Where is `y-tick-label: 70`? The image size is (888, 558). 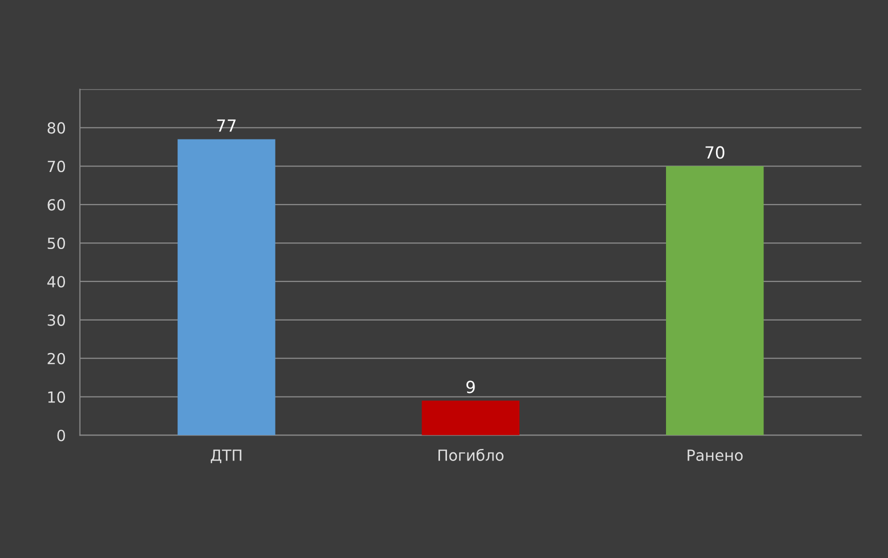
y-tick-label: 70 is located at coordinates (57, 166).